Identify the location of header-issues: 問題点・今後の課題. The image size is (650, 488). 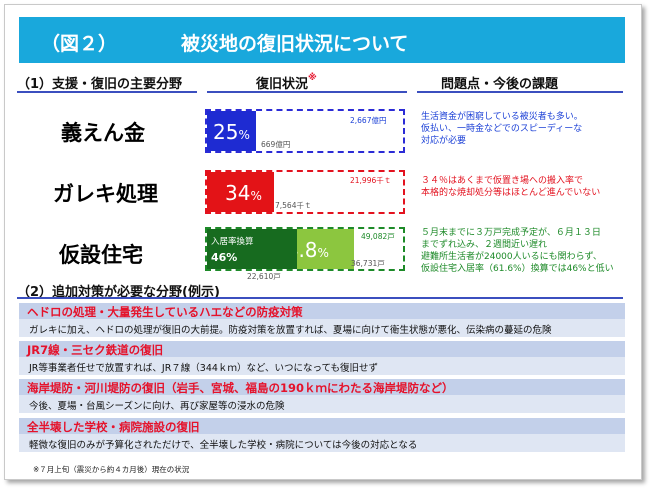
(500, 84).